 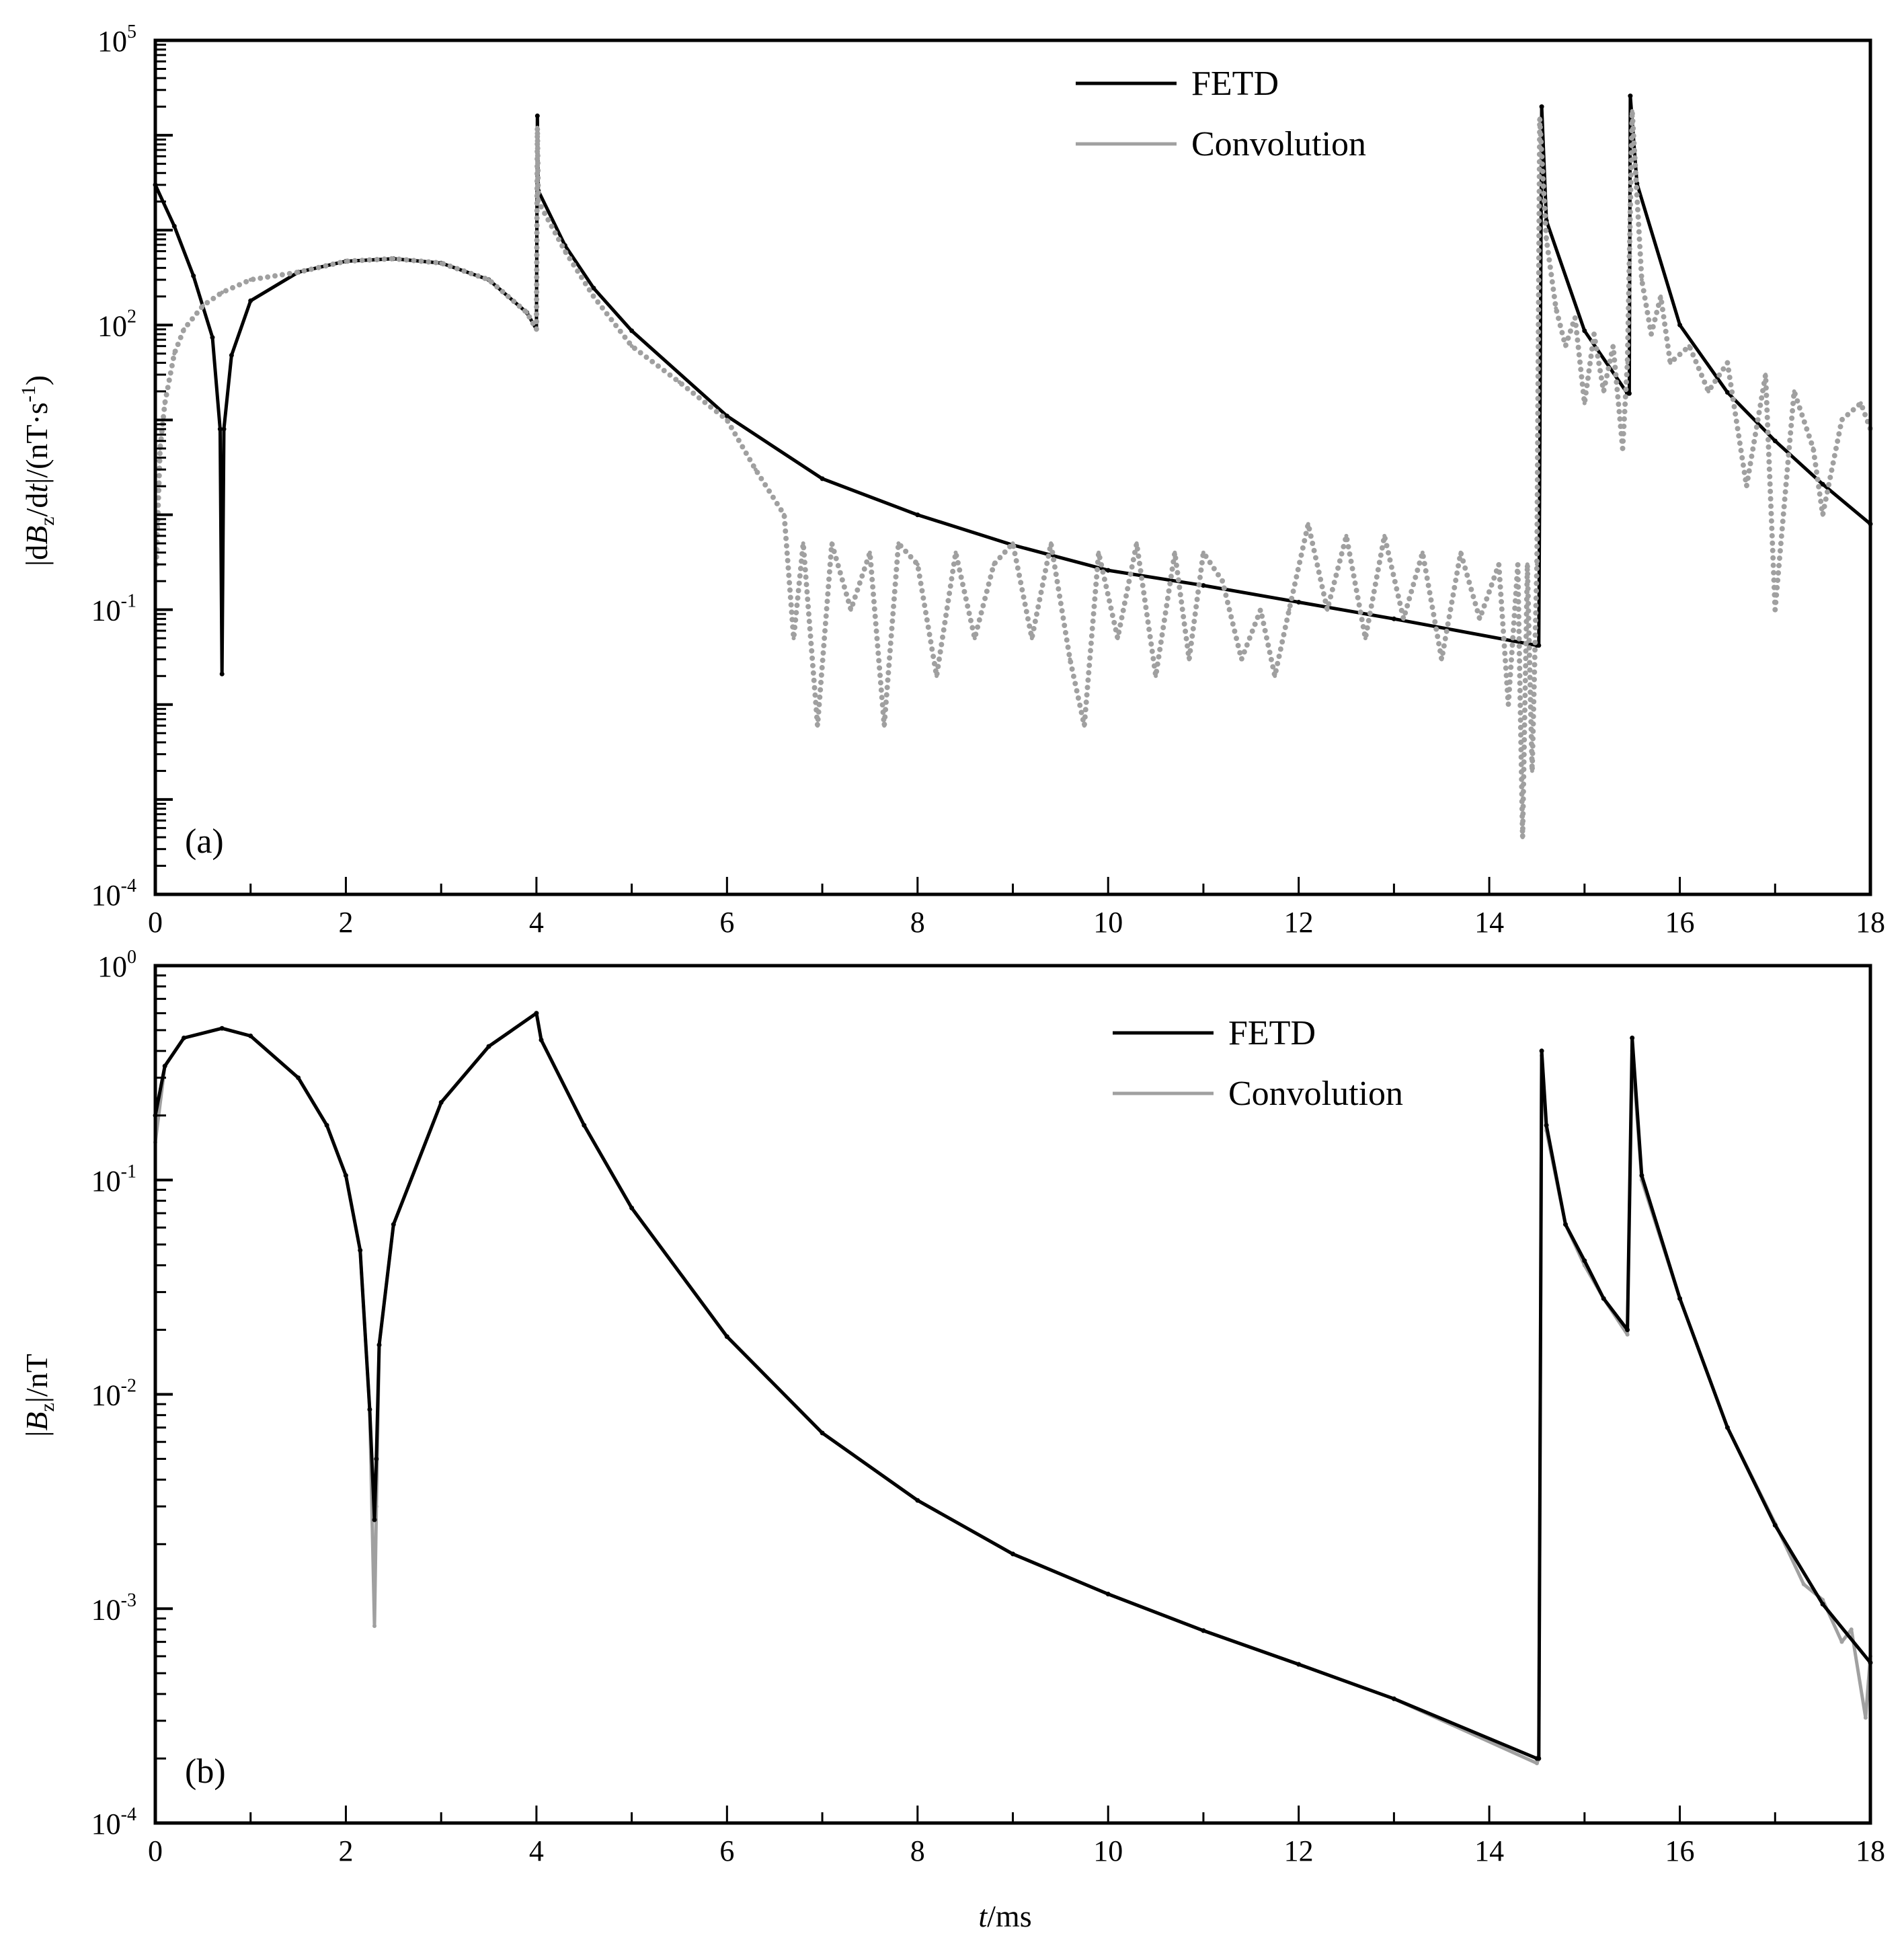 I want to click on panel-label: (a), so click(x=204, y=842).